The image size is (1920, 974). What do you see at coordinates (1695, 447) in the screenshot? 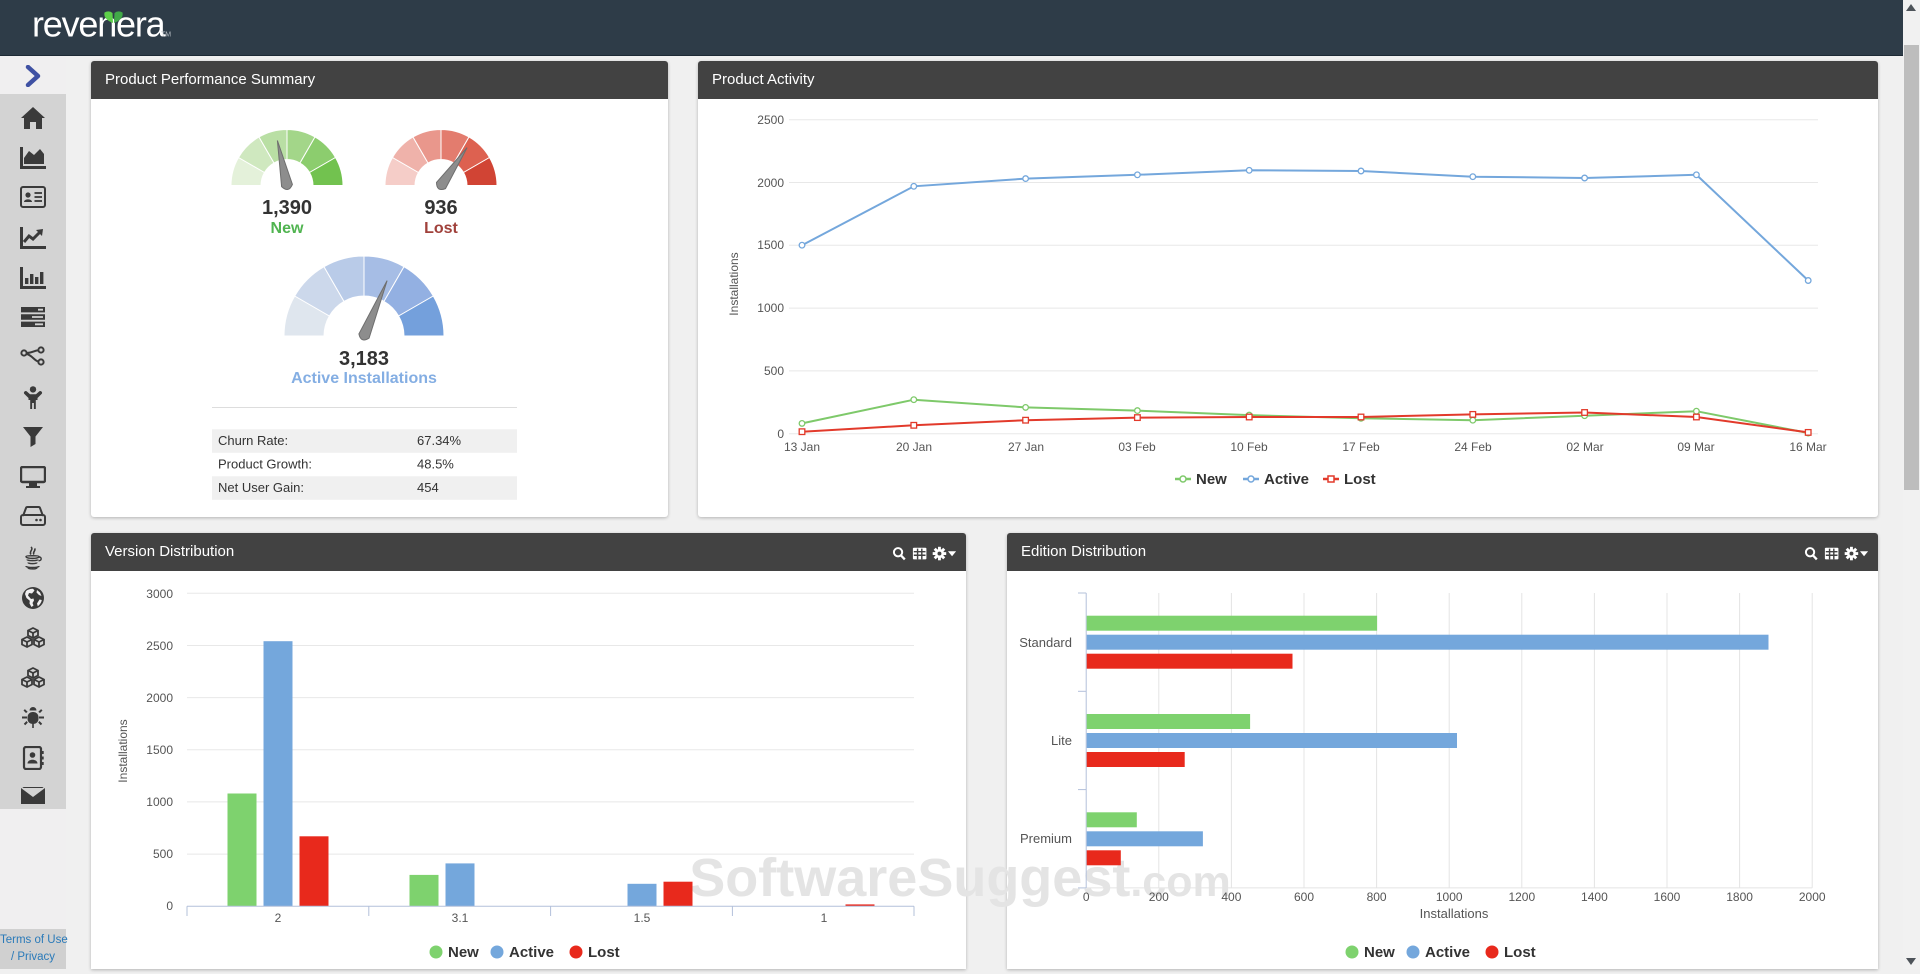
I see `svg-text: 09 Mar` at bounding box center [1695, 447].